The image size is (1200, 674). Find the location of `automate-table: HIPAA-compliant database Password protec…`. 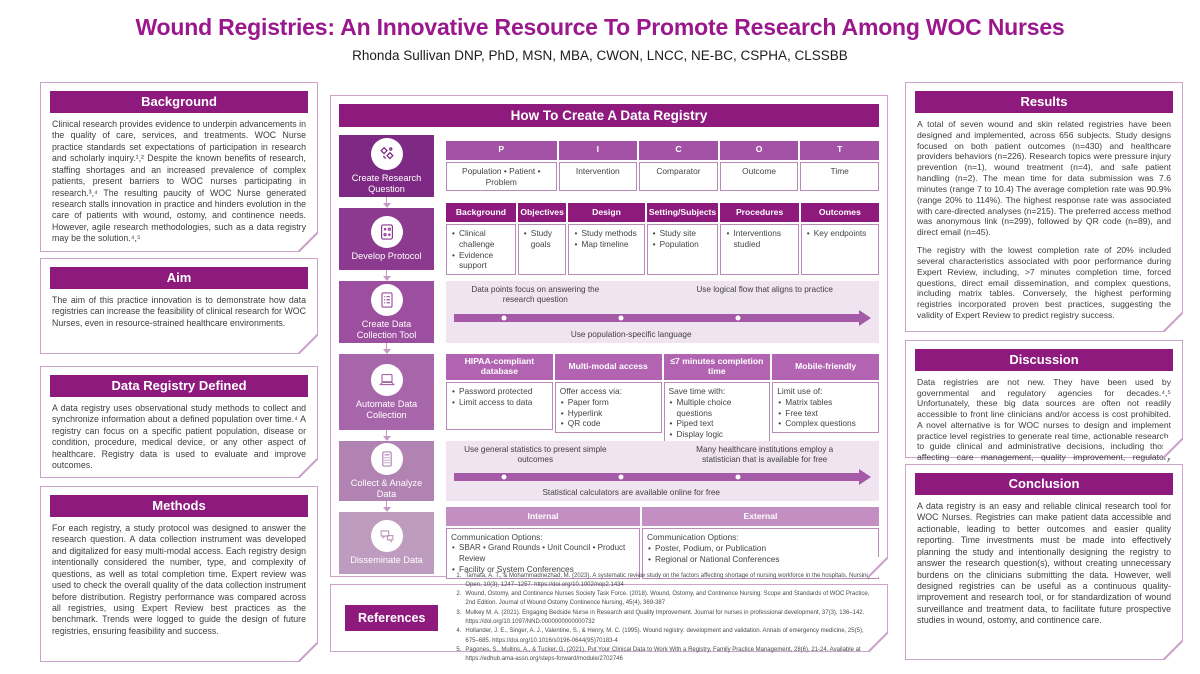

automate-table: HIPAA-compliant database Password protec… is located at coordinates (662, 399).